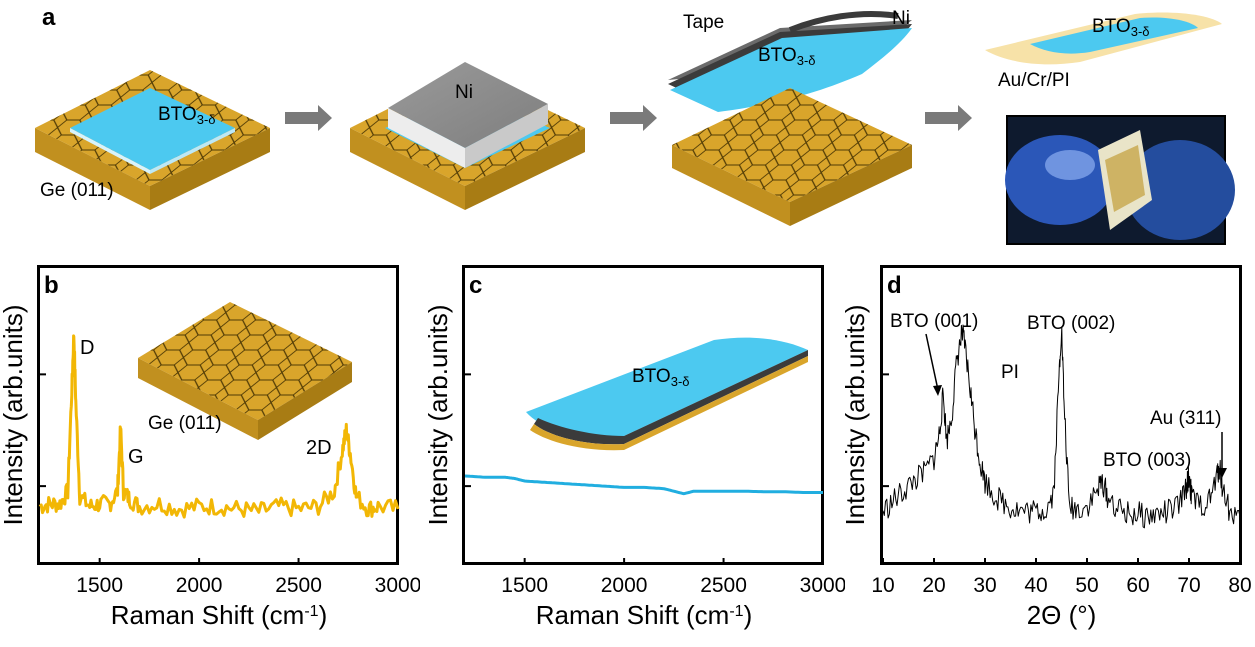 Image resolution: width=1255 pixels, height=647 pixels. Describe the element at coordinates (1137, 585) in the screenshot. I see `x-tick-label: 60` at that location.